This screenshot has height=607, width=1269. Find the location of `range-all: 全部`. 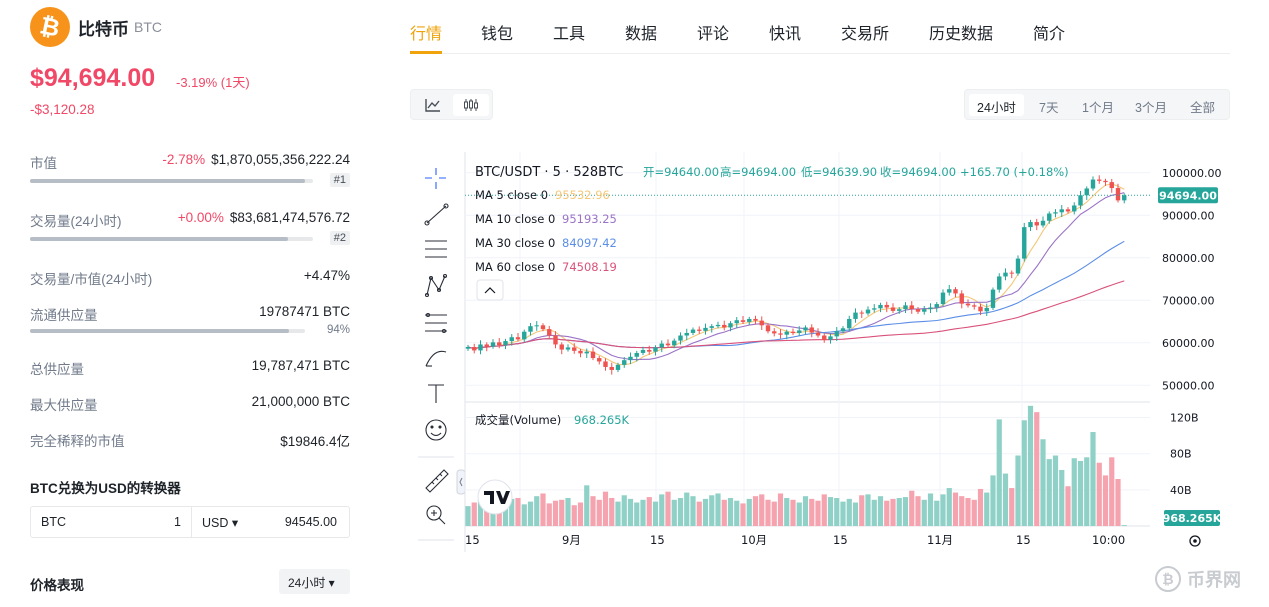

range-all: 全部 is located at coordinates (1203, 108).